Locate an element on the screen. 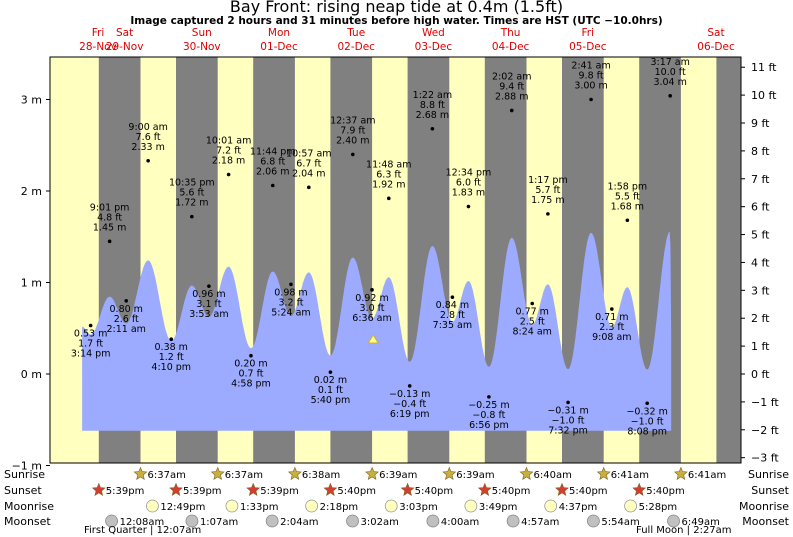 The width and height of the screenshot is (793, 537). right-axis-label: 2 ft is located at coordinates (760, 318).